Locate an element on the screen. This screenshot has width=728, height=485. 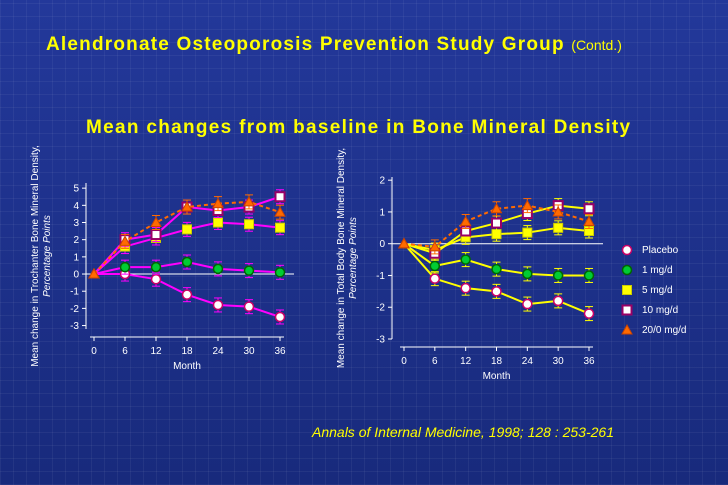
legend-label: 20/0 mg/d is located at coordinates (664, 330).